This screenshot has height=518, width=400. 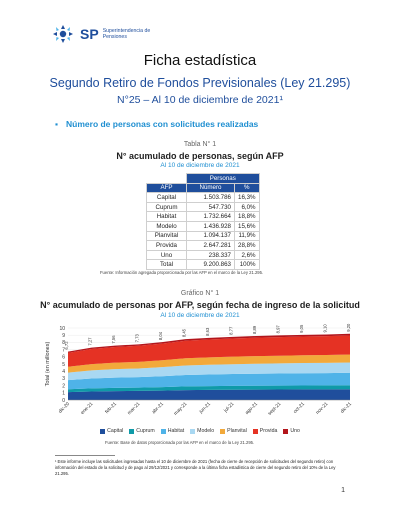 I want to click on y-axis-label: Total (en millones), so click(x=48, y=364).